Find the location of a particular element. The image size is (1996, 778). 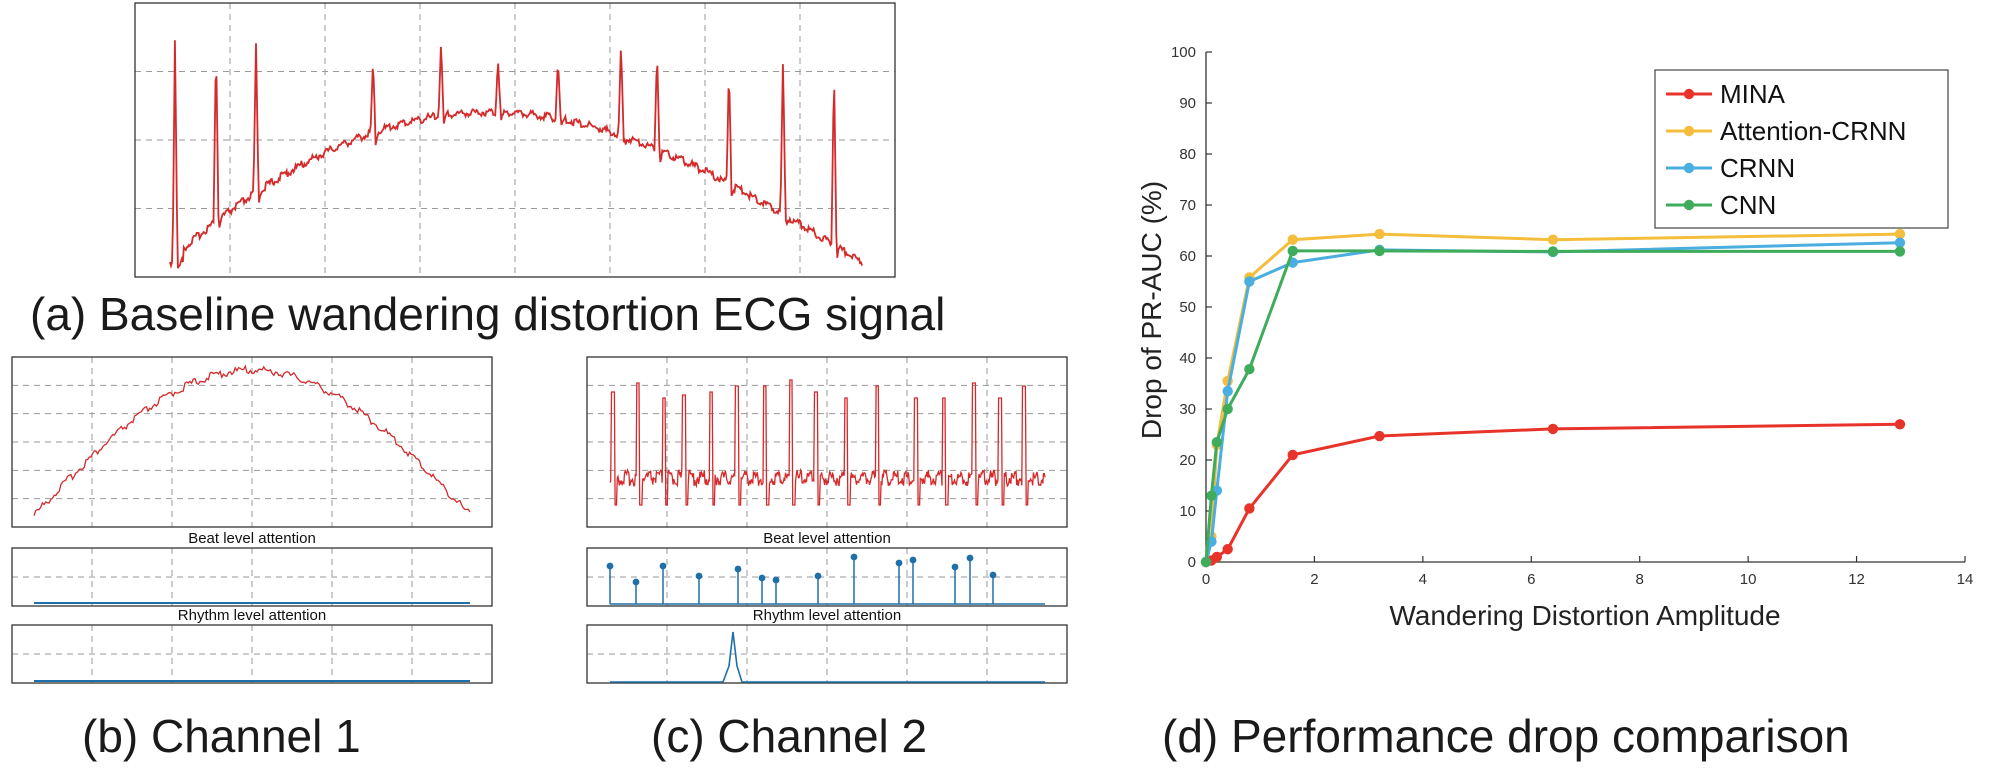

y-tick-label: 80 is located at coordinates (1187, 154).